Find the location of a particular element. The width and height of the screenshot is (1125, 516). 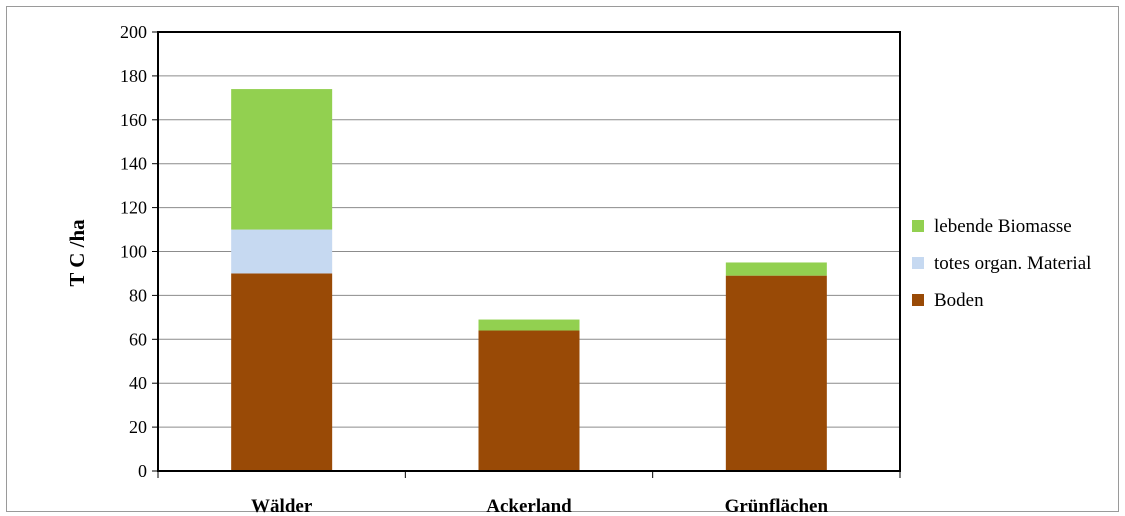

y-tick-label: 200 is located at coordinates (133, 32).